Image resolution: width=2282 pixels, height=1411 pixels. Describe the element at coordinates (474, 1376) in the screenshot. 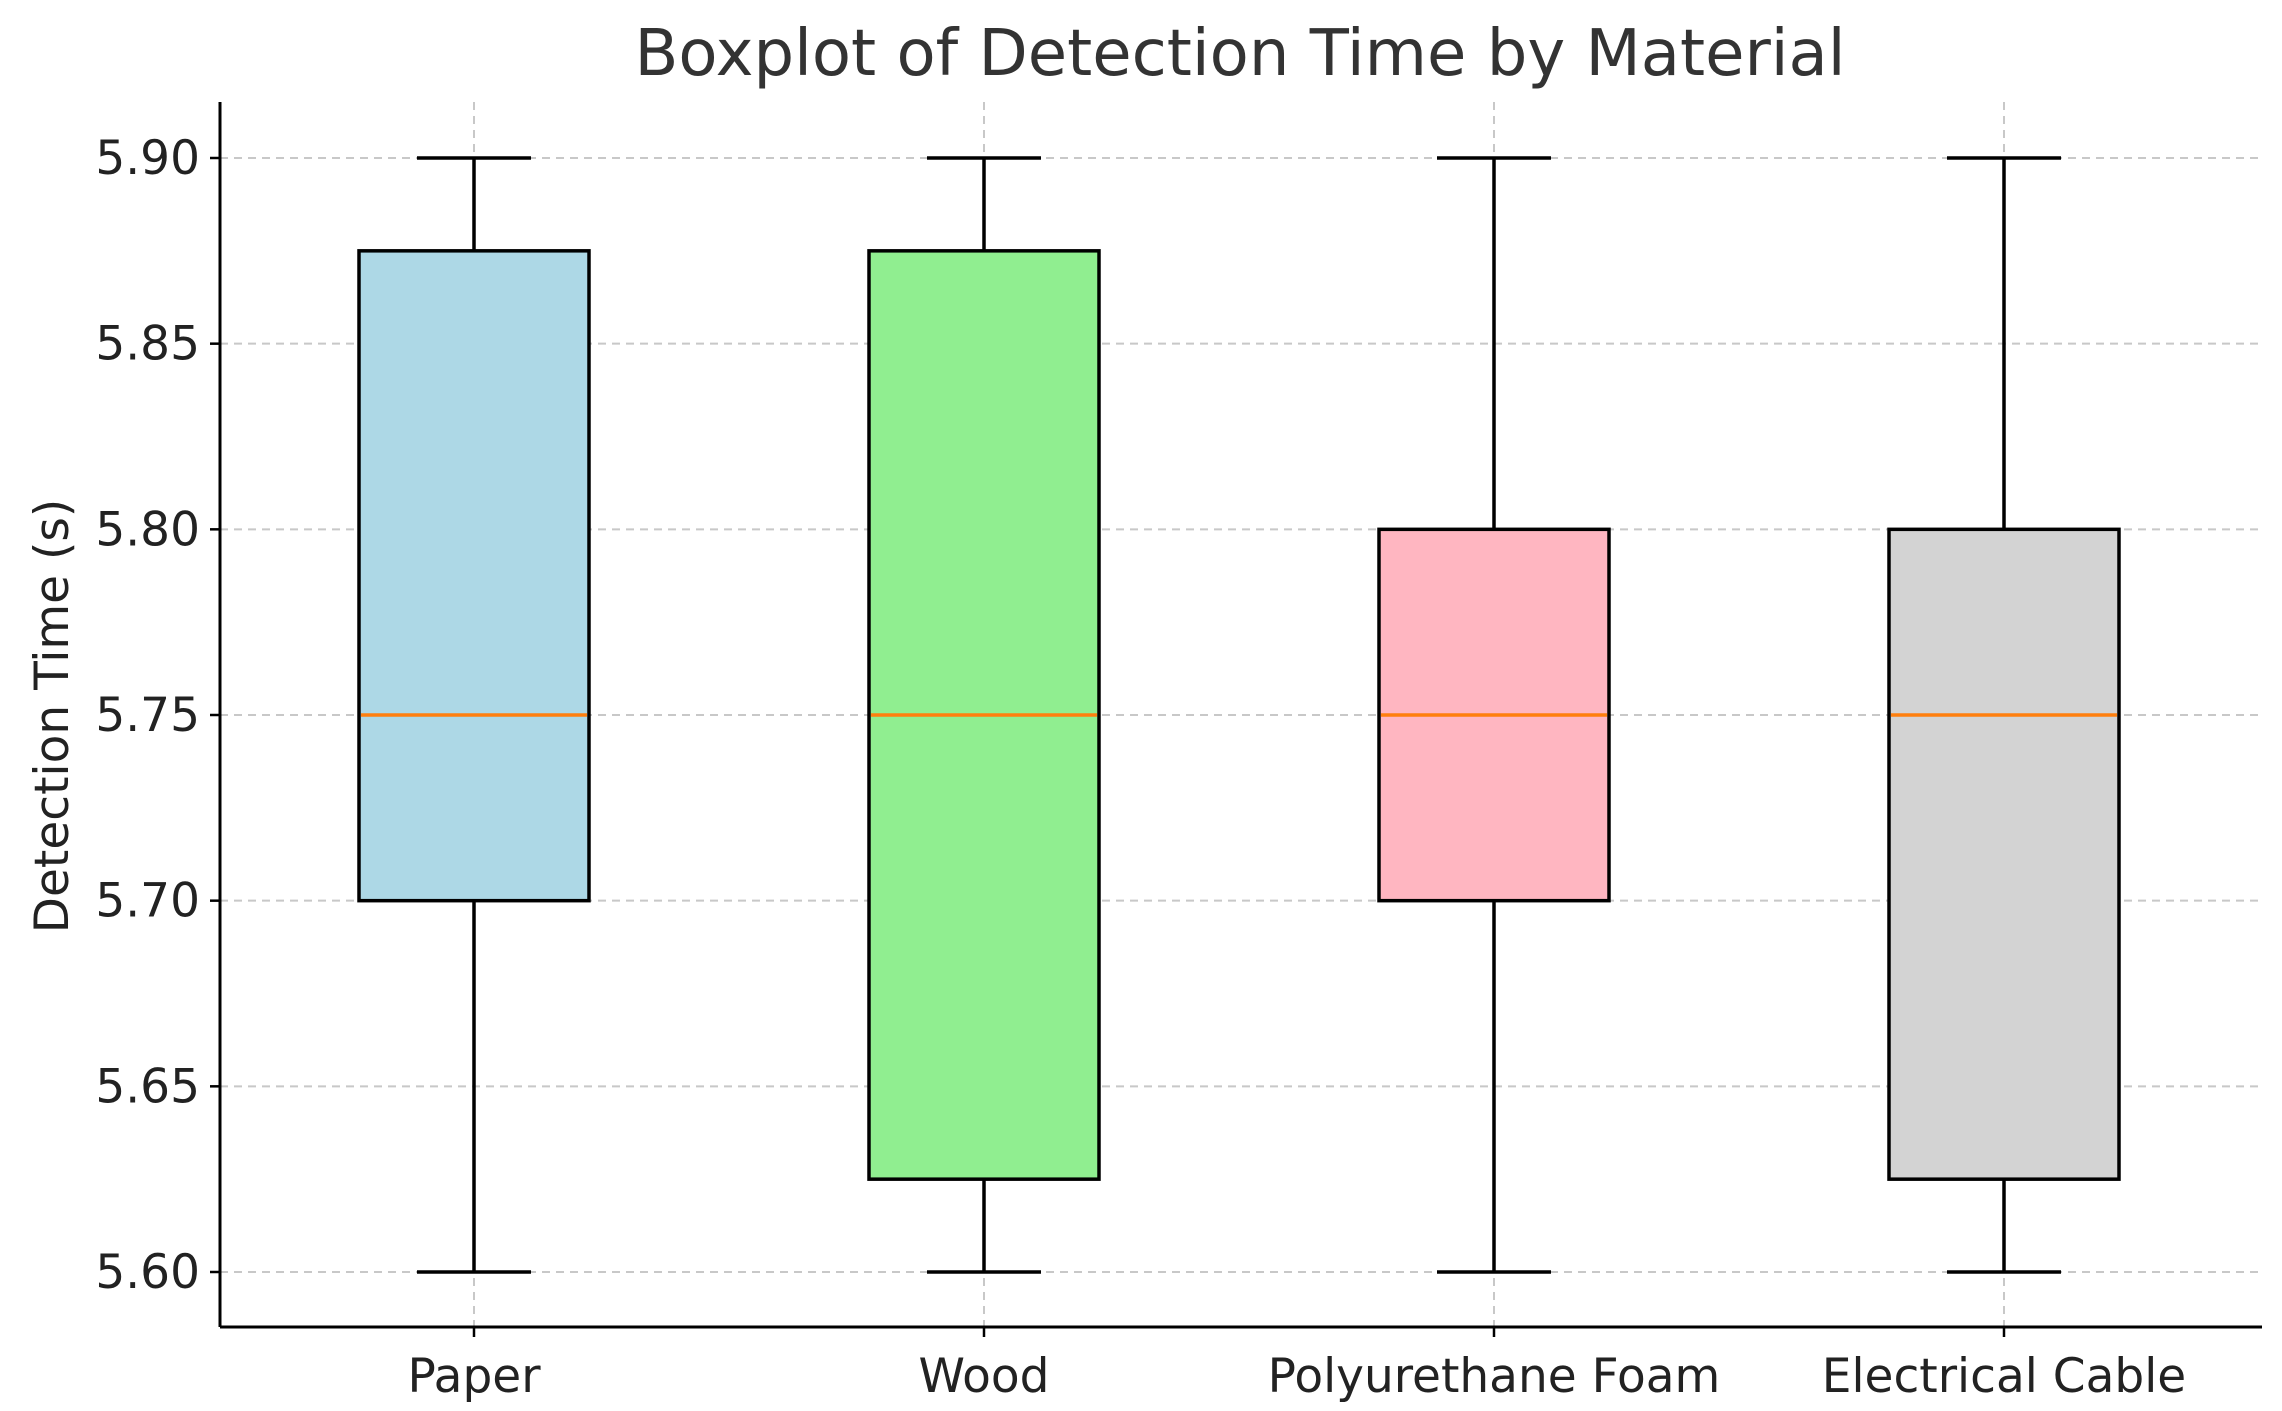

I see `x-tick-label: Paper` at that location.